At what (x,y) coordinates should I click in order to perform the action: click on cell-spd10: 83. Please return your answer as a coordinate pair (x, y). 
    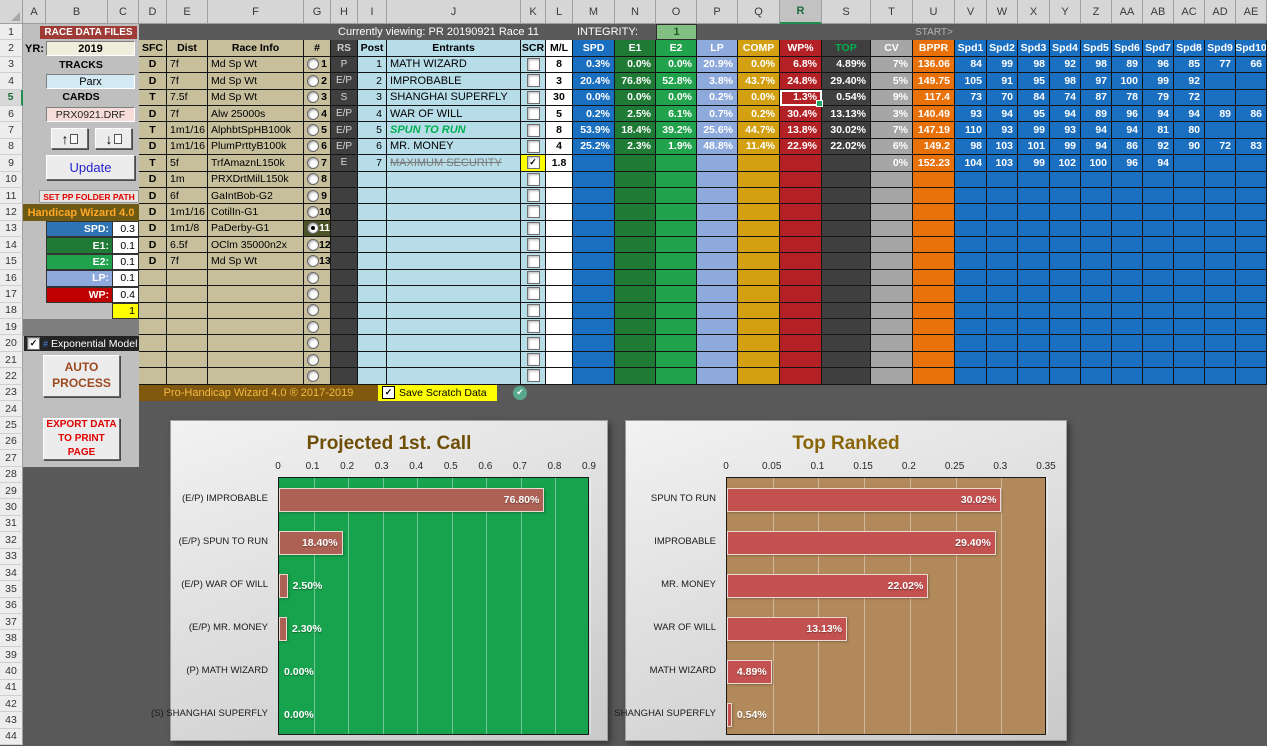
    Looking at the image, I should click on (1251, 147).